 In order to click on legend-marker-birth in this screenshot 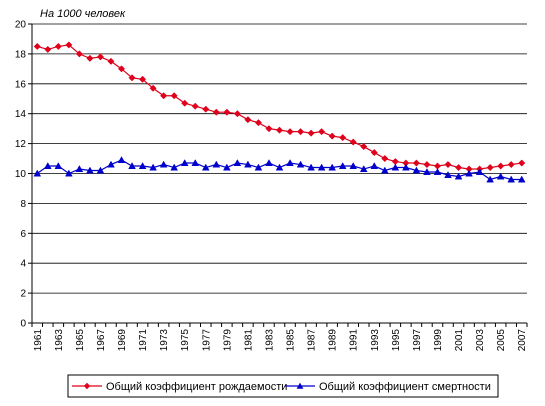, I will do `click(87, 386)`.